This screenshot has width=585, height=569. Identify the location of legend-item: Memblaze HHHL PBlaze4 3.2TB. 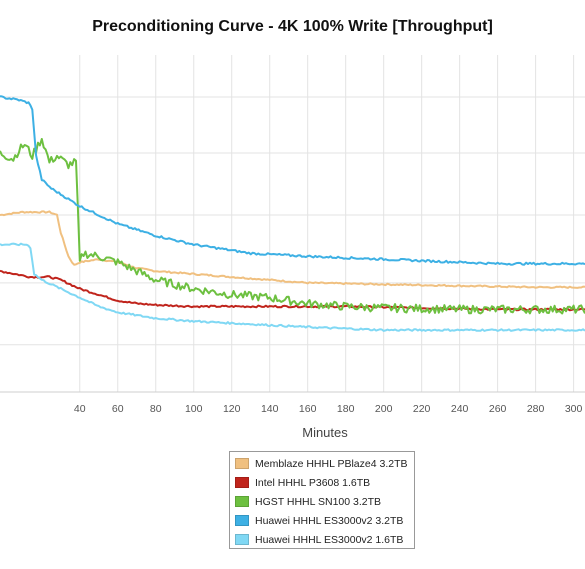
(324, 463).